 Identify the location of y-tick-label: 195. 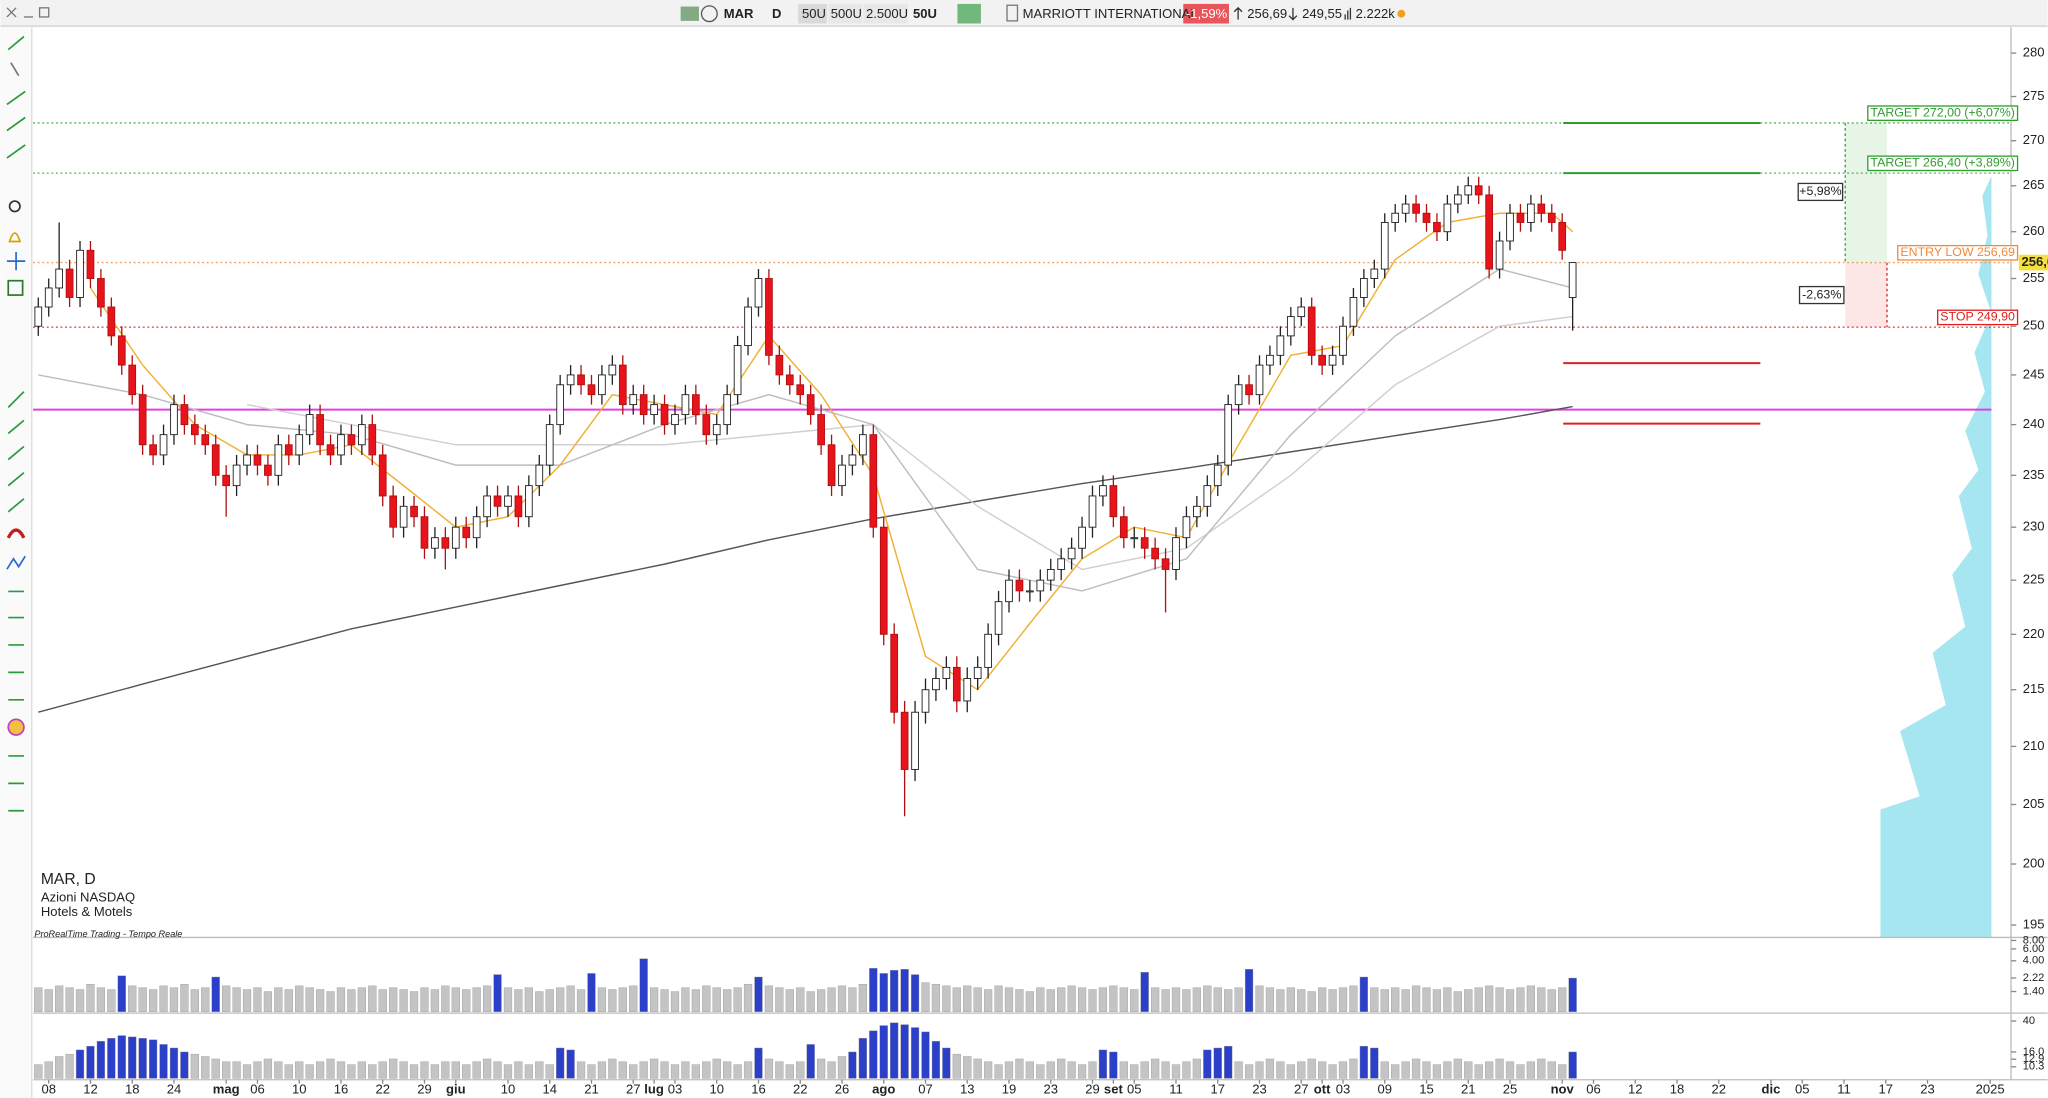
(2034, 923).